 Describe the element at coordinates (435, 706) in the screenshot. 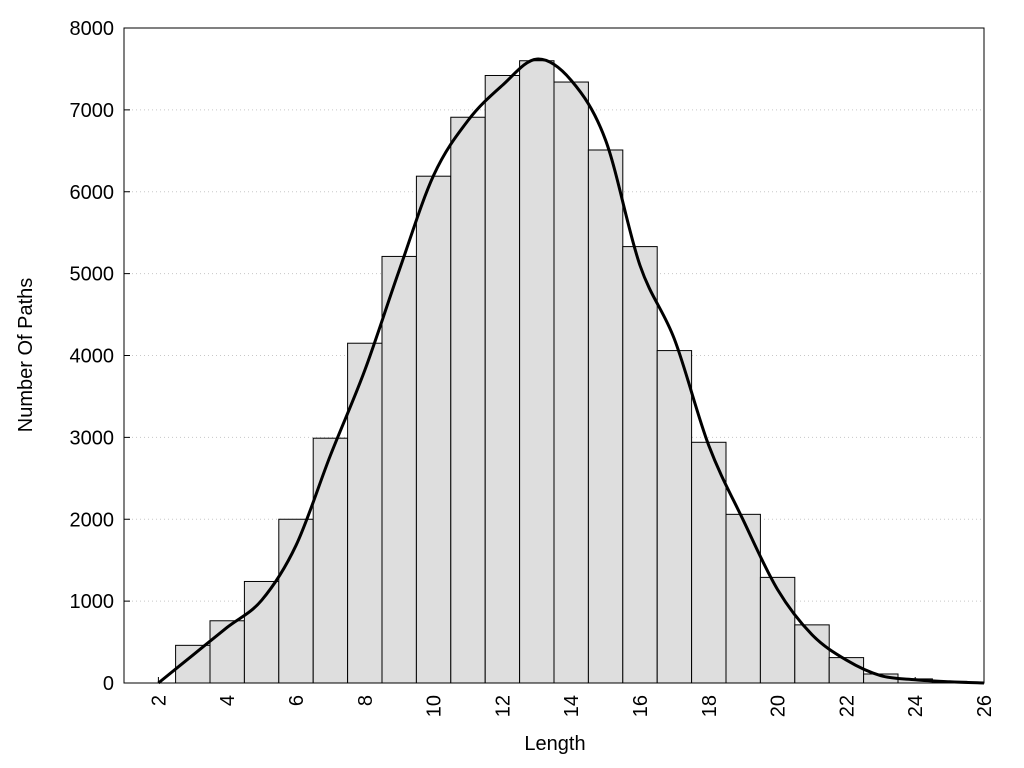

I see `x-tick-label: 10` at that location.